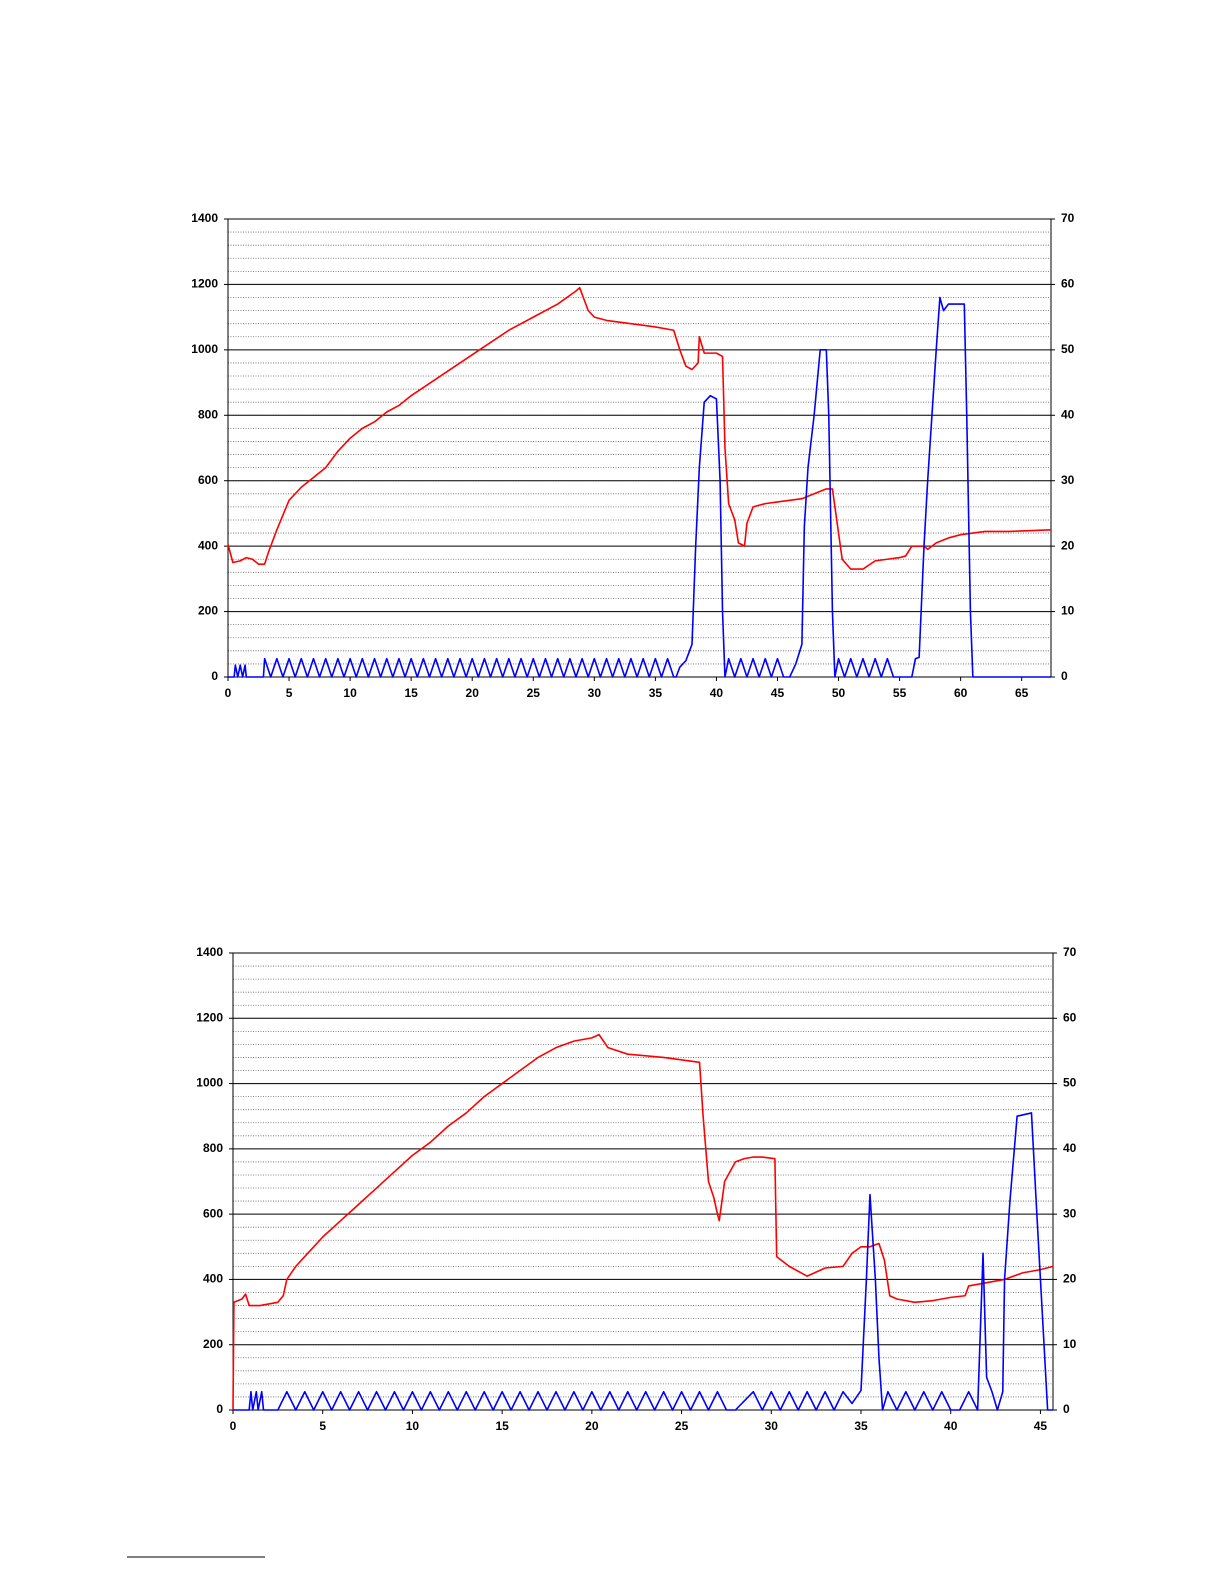  Describe the element at coordinates (1022, 693) in the screenshot. I see `x-tick-label: 65` at that location.